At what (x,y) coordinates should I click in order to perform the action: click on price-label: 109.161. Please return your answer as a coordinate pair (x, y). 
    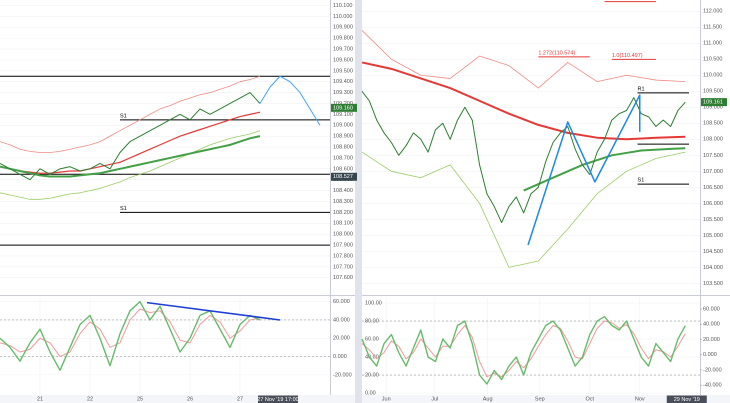
    Looking at the image, I should click on (713, 103).